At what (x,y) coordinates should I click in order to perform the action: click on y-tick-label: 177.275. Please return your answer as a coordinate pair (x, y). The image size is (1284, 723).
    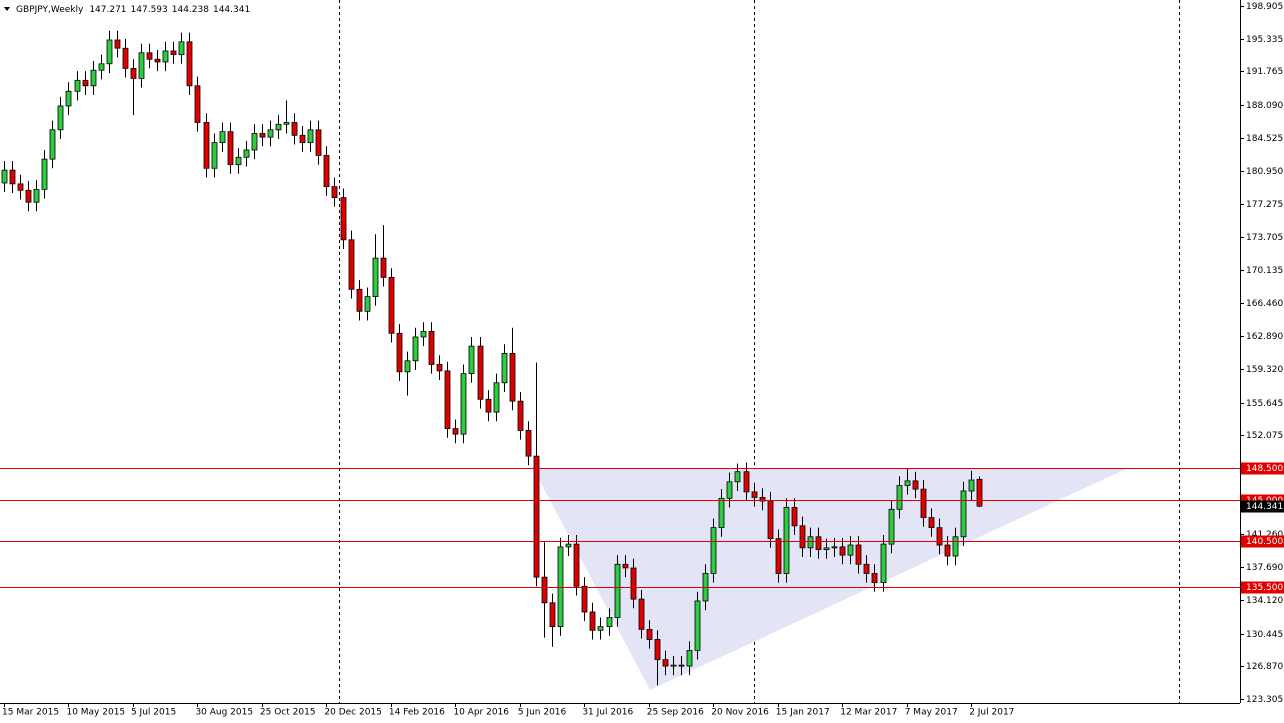
    Looking at the image, I should click on (1264, 205).